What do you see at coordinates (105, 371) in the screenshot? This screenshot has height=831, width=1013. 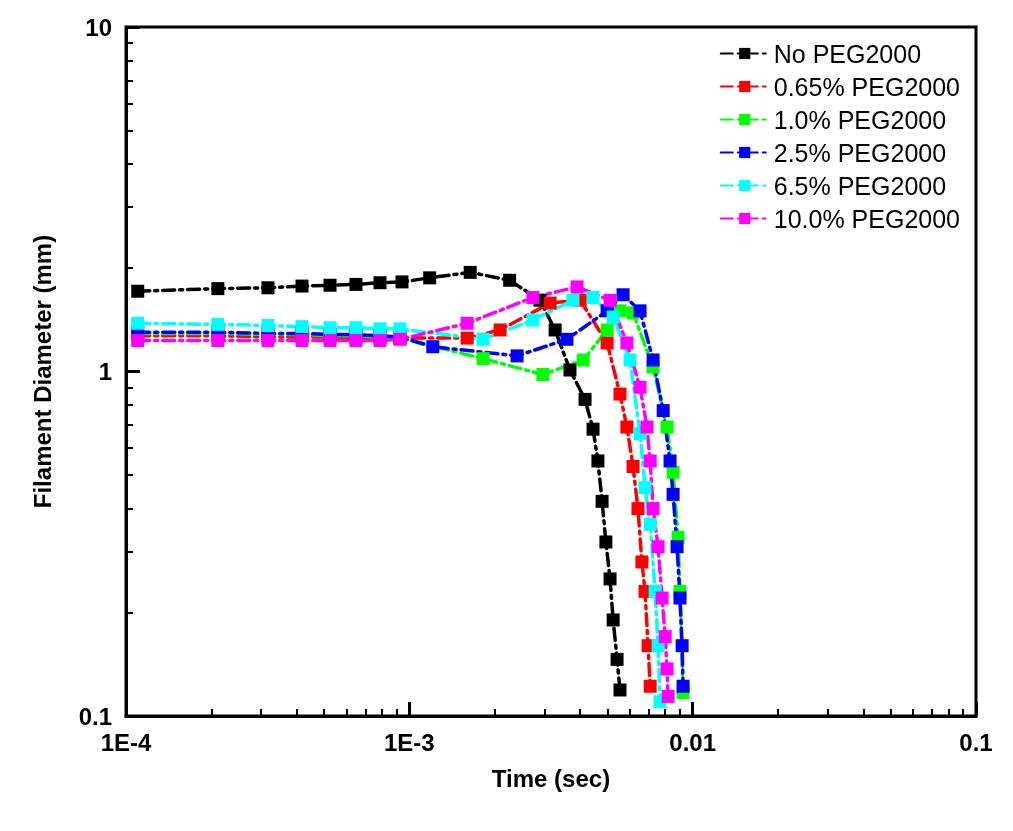 I see `y-tick-label: 1` at bounding box center [105, 371].